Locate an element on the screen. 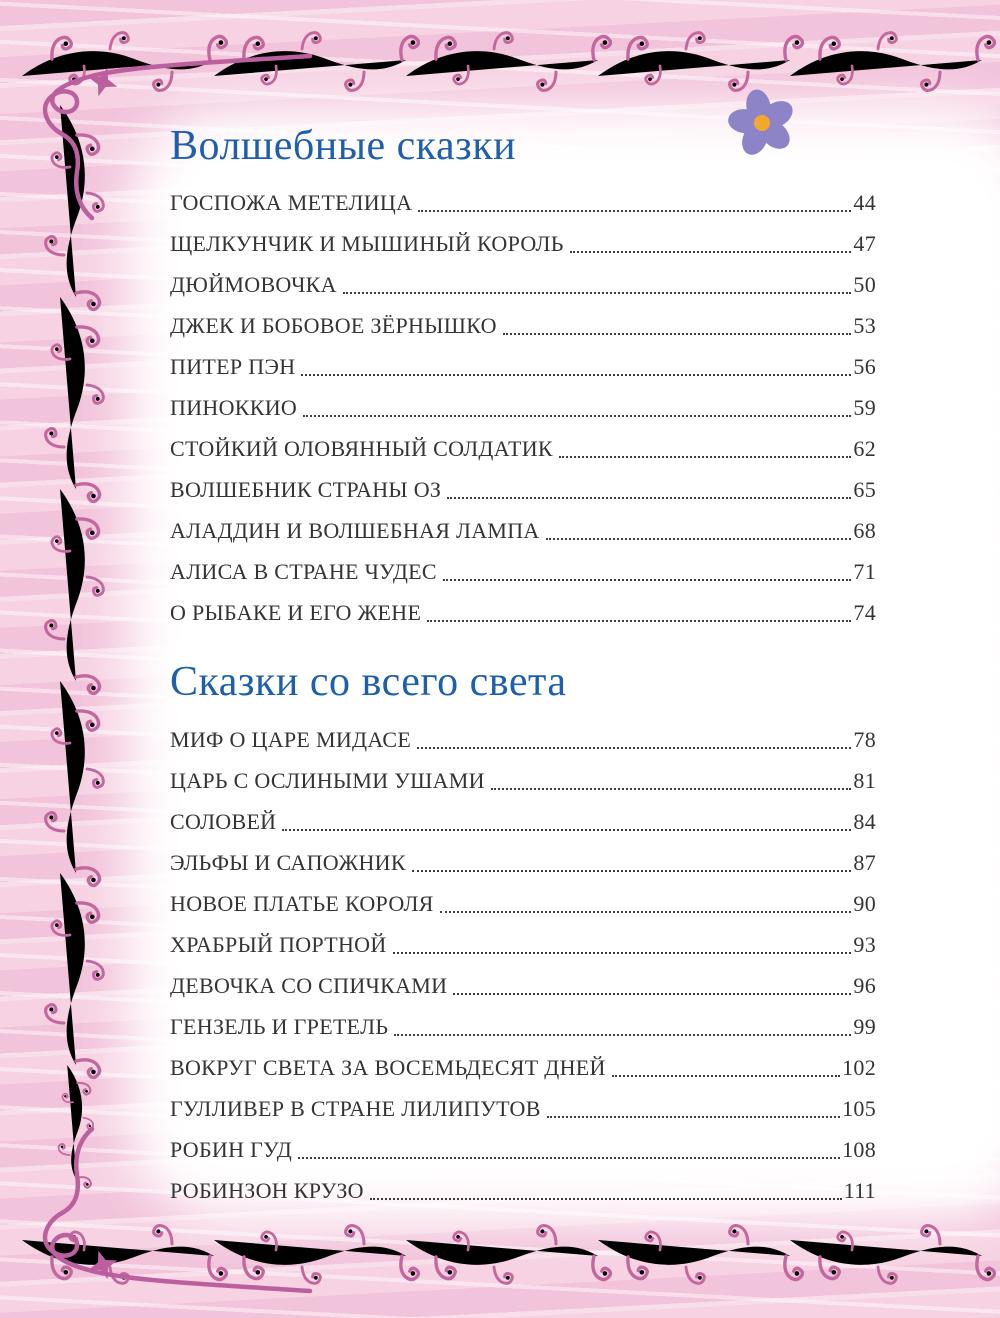 The image size is (1000, 1318). toc-entry-page: 50 is located at coordinates (864, 285).